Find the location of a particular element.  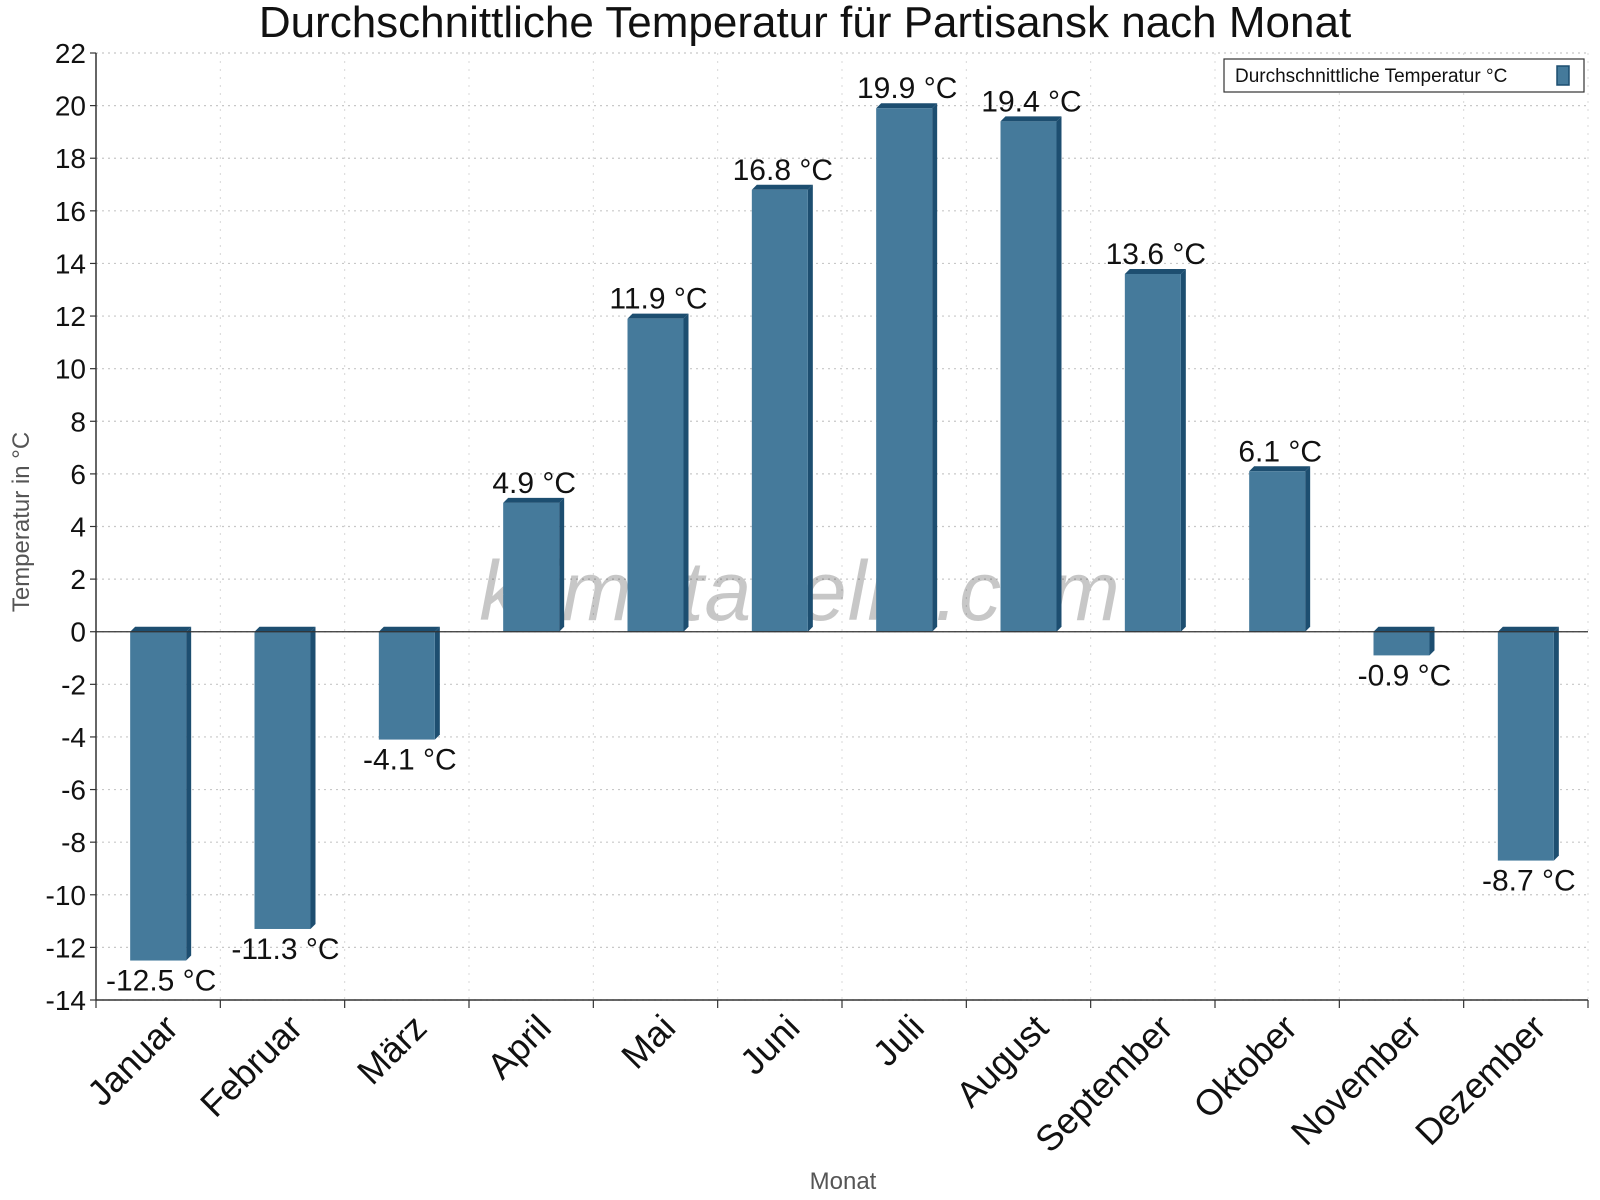

data-label: 16.8 °C is located at coordinates (783, 170).